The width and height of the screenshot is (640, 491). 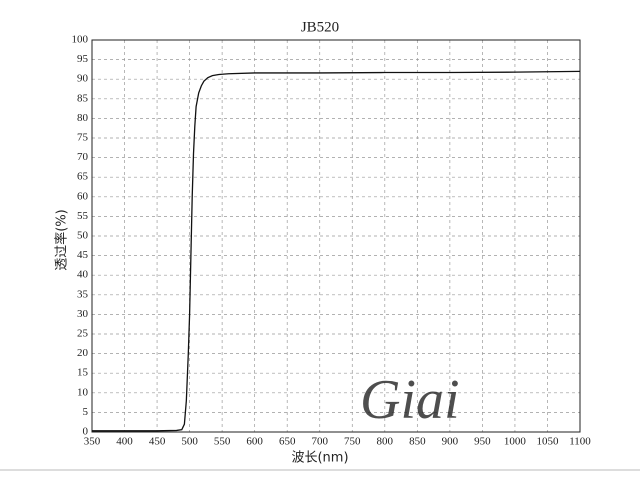 I want to click on y-tick-label: 15, so click(x=83, y=373).